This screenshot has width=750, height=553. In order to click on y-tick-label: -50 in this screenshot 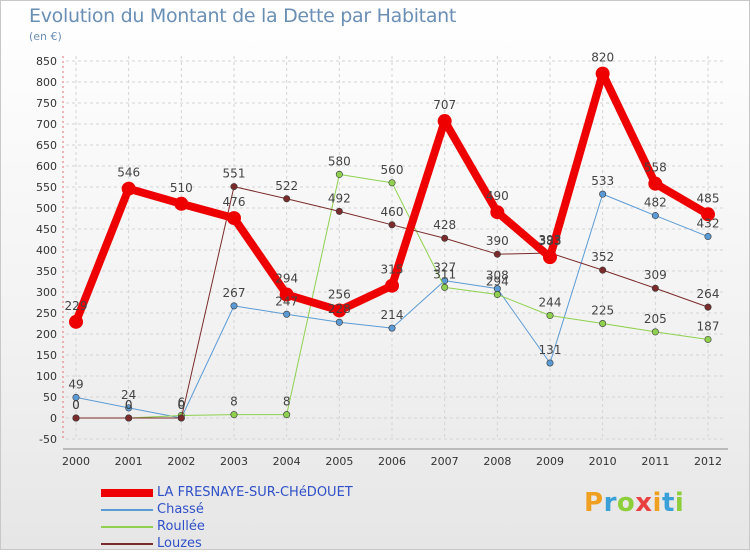, I will do `click(48, 439)`.